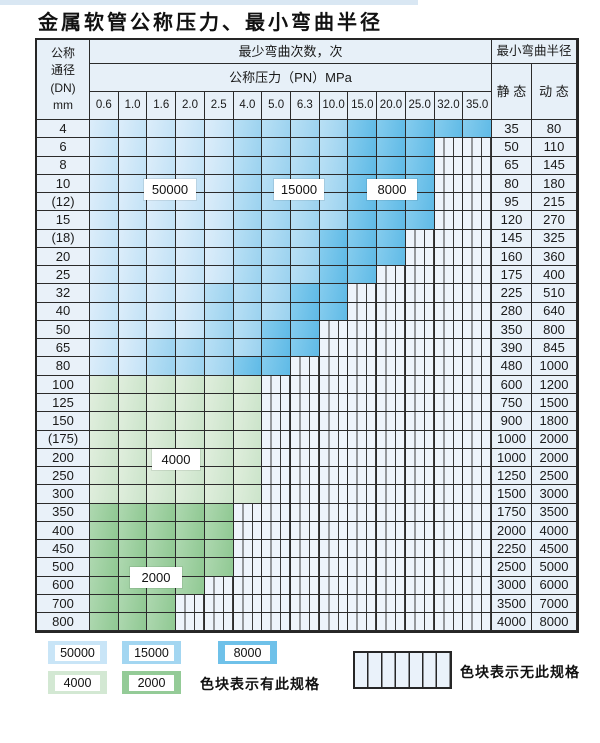 Image resolution: width=600 pixels, height=743 pixels. I want to click on legend-no-spec-note: 色块表示无此规格, so click(520, 672).